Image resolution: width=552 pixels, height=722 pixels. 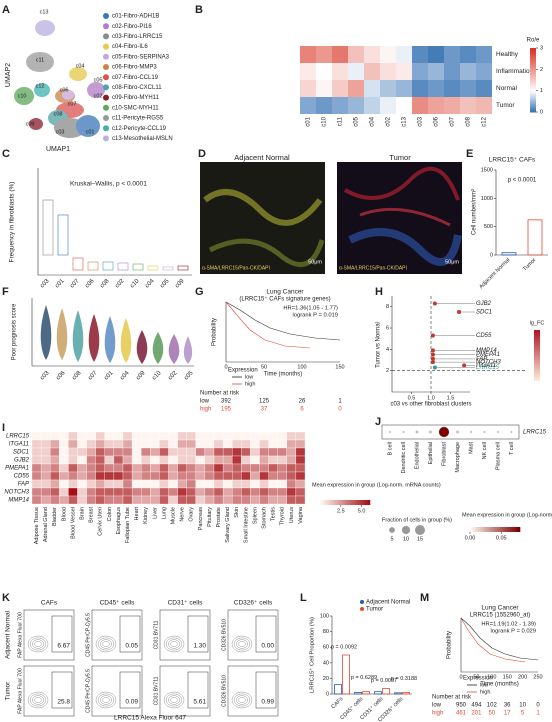 I want to click on x-tick-label: 50, so click(x=264, y=367).